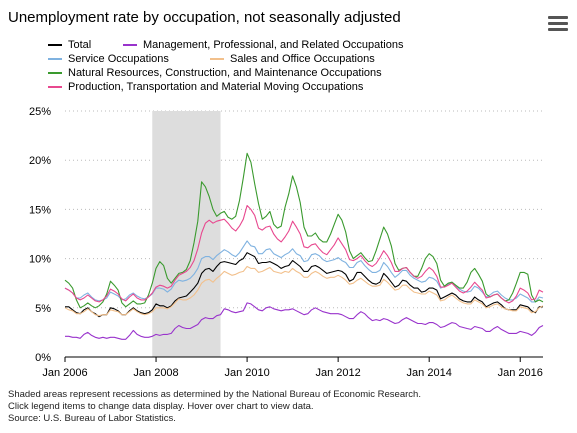  What do you see at coordinates (92, 418) in the screenshot?
I see `footnote-source: Source: U.S. Bureau of Labor Statistics.` at bounding box center [92, 418].